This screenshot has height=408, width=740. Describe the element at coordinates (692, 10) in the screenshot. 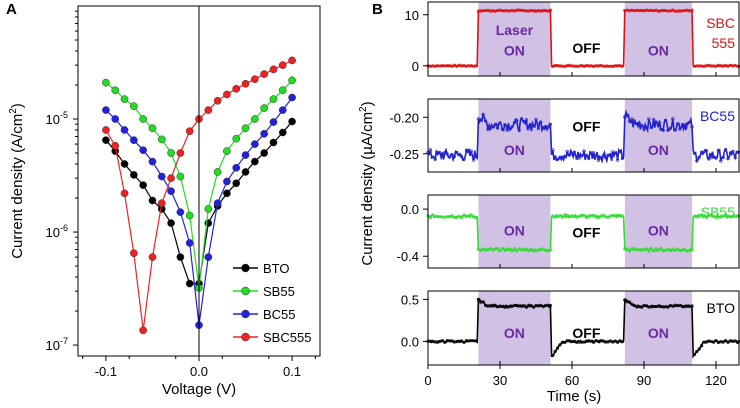

I see `trace-point-sbc555` at that location.